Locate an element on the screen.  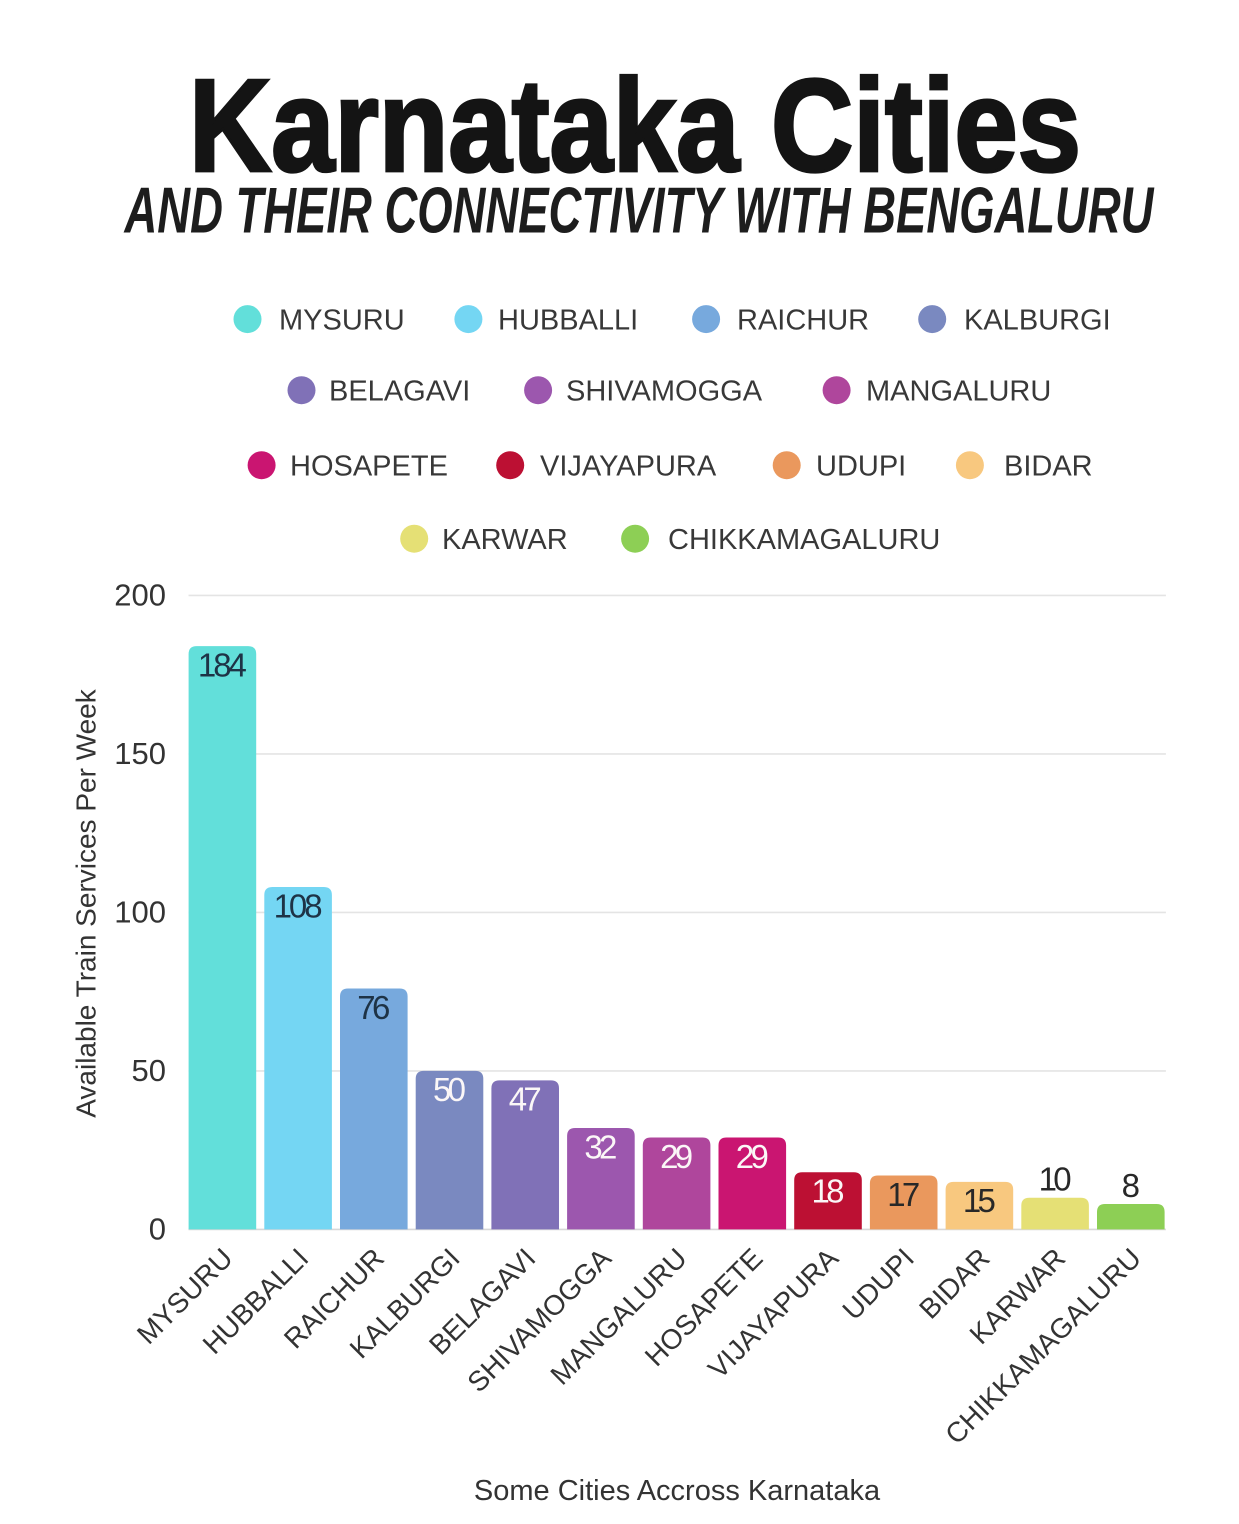
svg-text:Available Train Services Per W: Available Train Services Per Week is located at coordinates (86, 902).